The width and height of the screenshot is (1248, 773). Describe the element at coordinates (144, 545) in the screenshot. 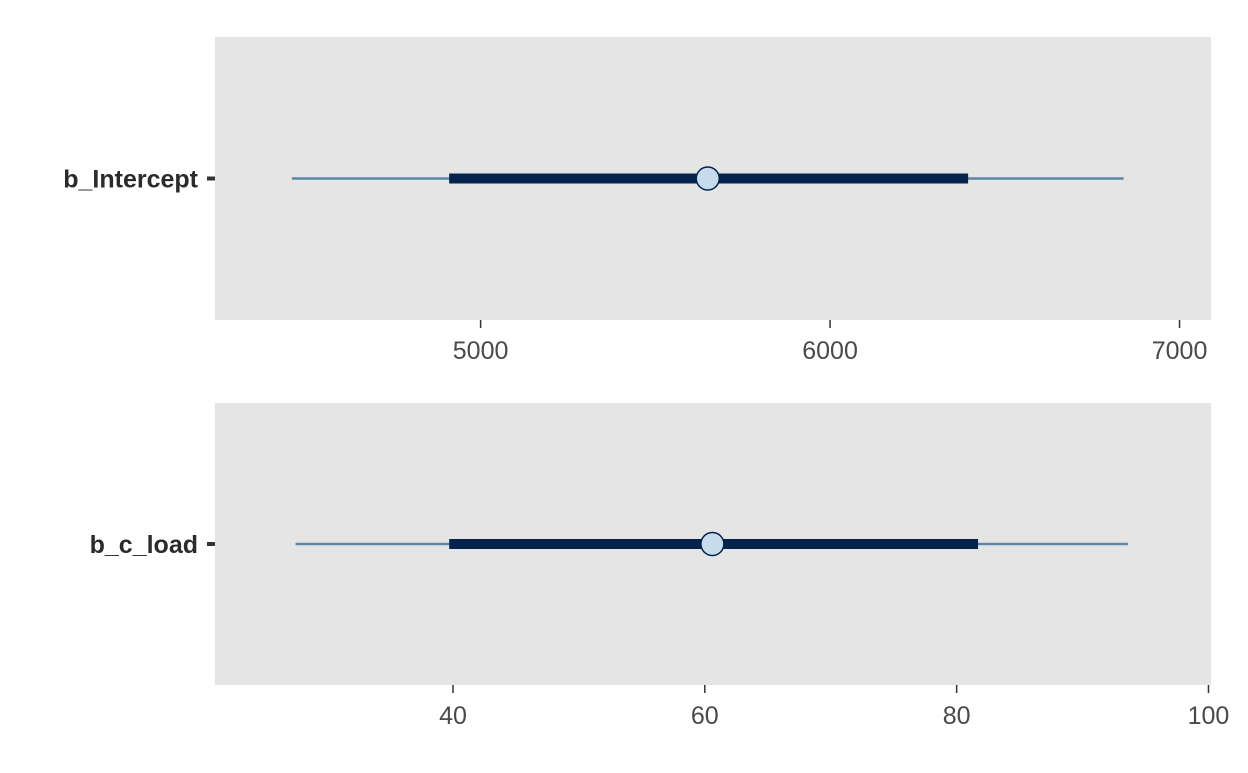

I see `parameter-label: b_c_load` at that location.